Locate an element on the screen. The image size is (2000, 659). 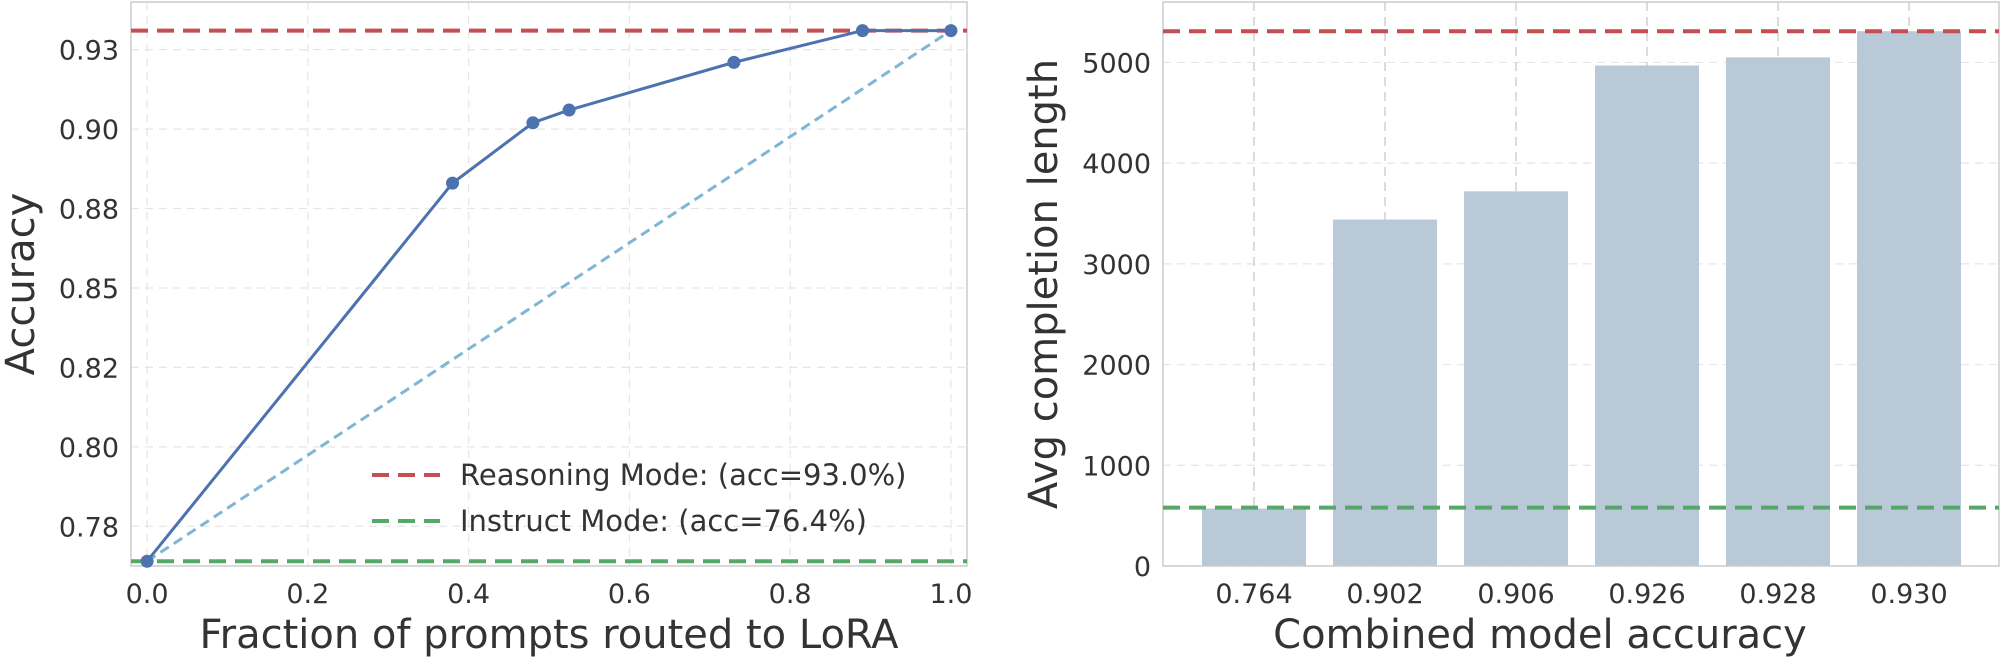
right-y-tick-labels: 0 1000 2000 3000 4000 5000 is located at coordinates (1116, 315).